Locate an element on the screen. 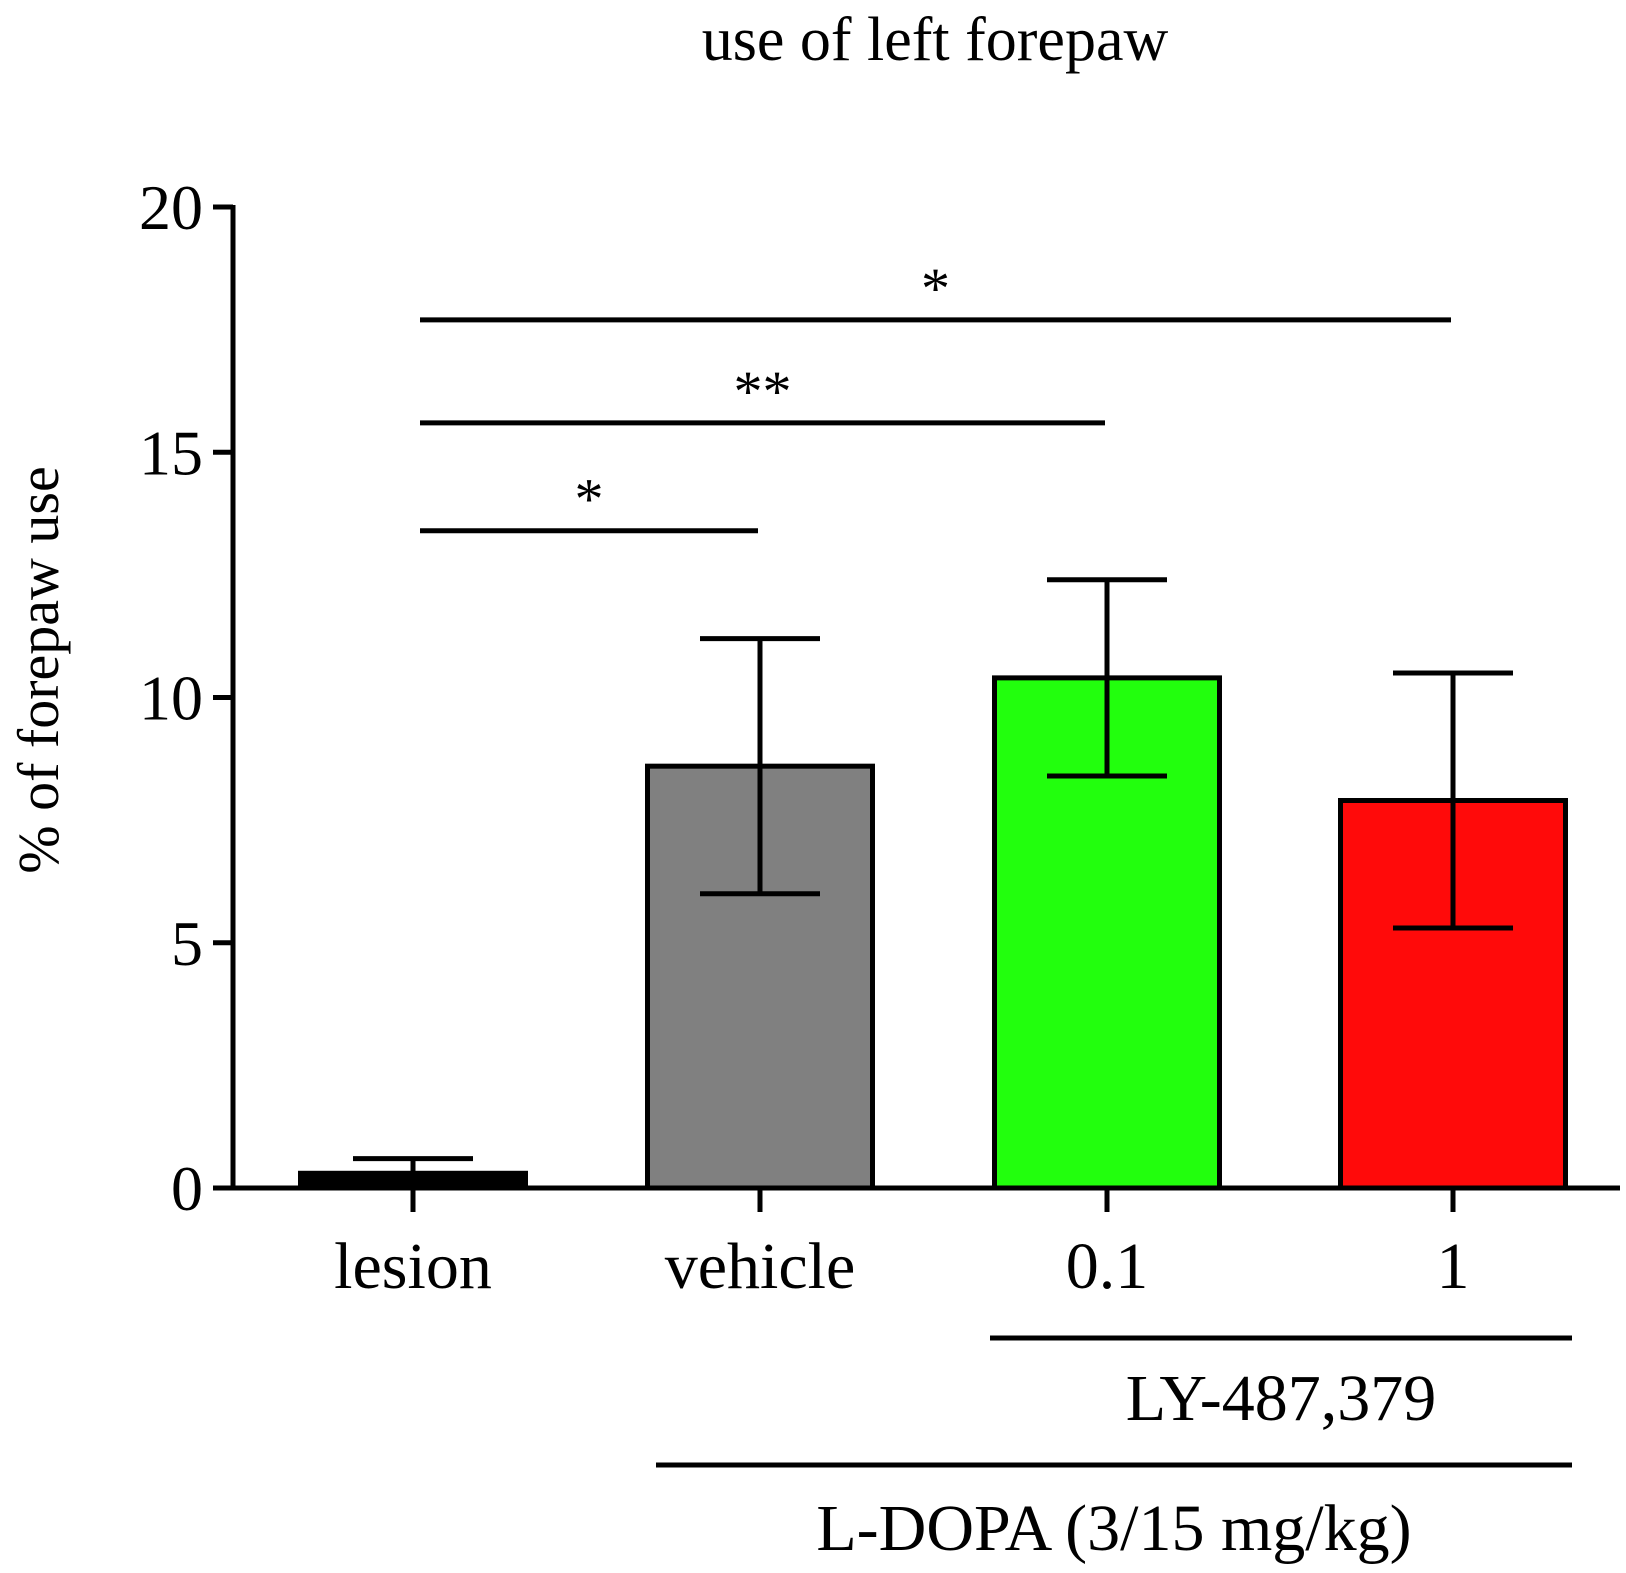  group-label: L-DOPA (3/15 mg/kg) is located at coordinates (1113, 1528).